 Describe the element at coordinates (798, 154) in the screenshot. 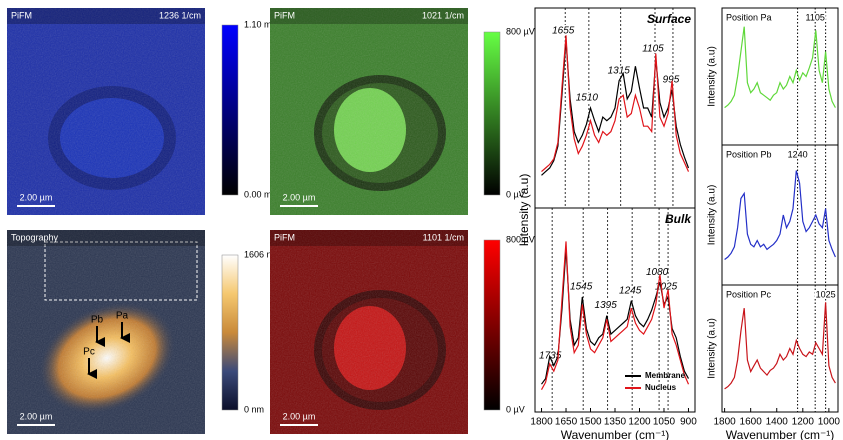

I see `peak-label: 1240` at that location.